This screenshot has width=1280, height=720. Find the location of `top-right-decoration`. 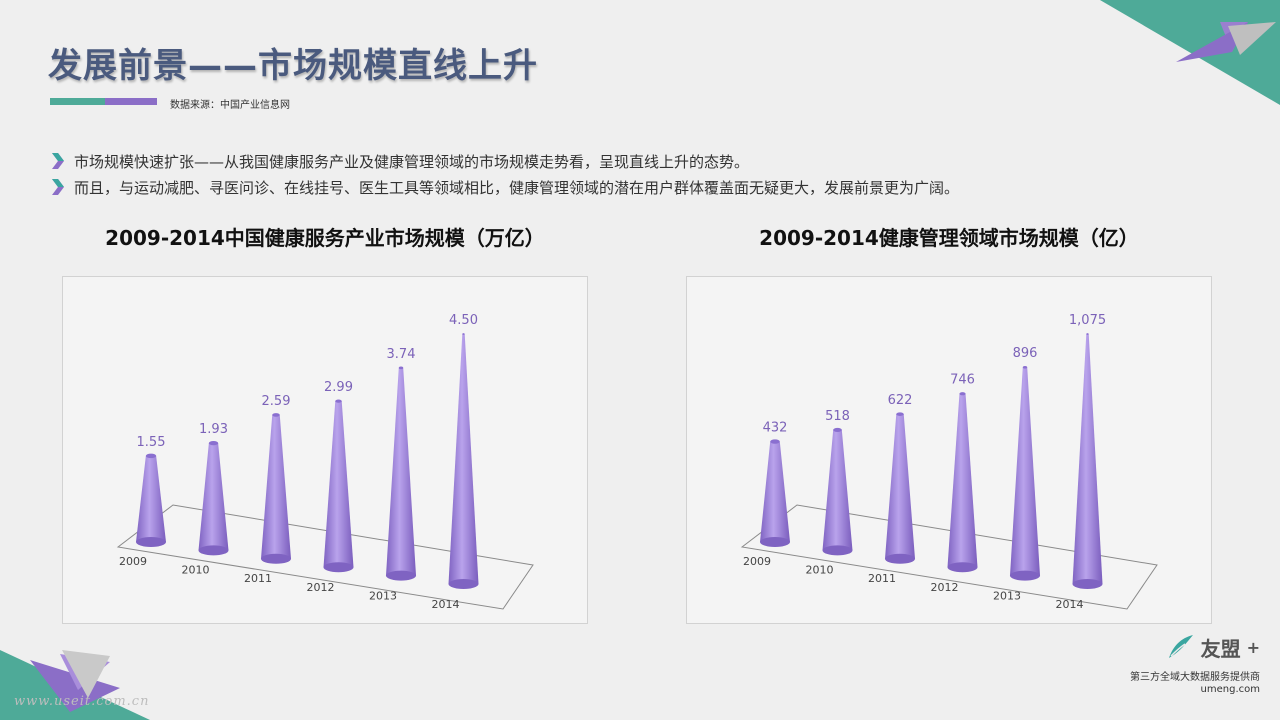

top-right-decoration is located at coordinates (1190, 52).